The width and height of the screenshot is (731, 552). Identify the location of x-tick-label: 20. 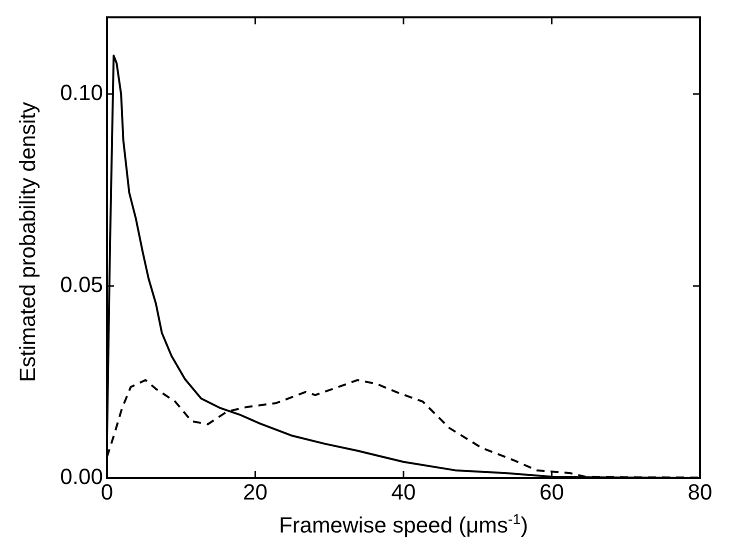
(255, 491).